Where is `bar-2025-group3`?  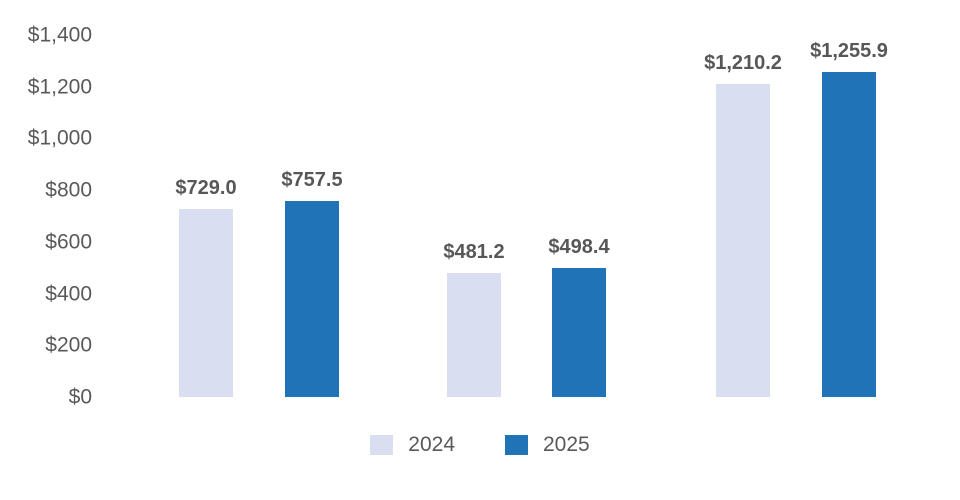 bar-2025-group3 is located at coordinates (849, 234).